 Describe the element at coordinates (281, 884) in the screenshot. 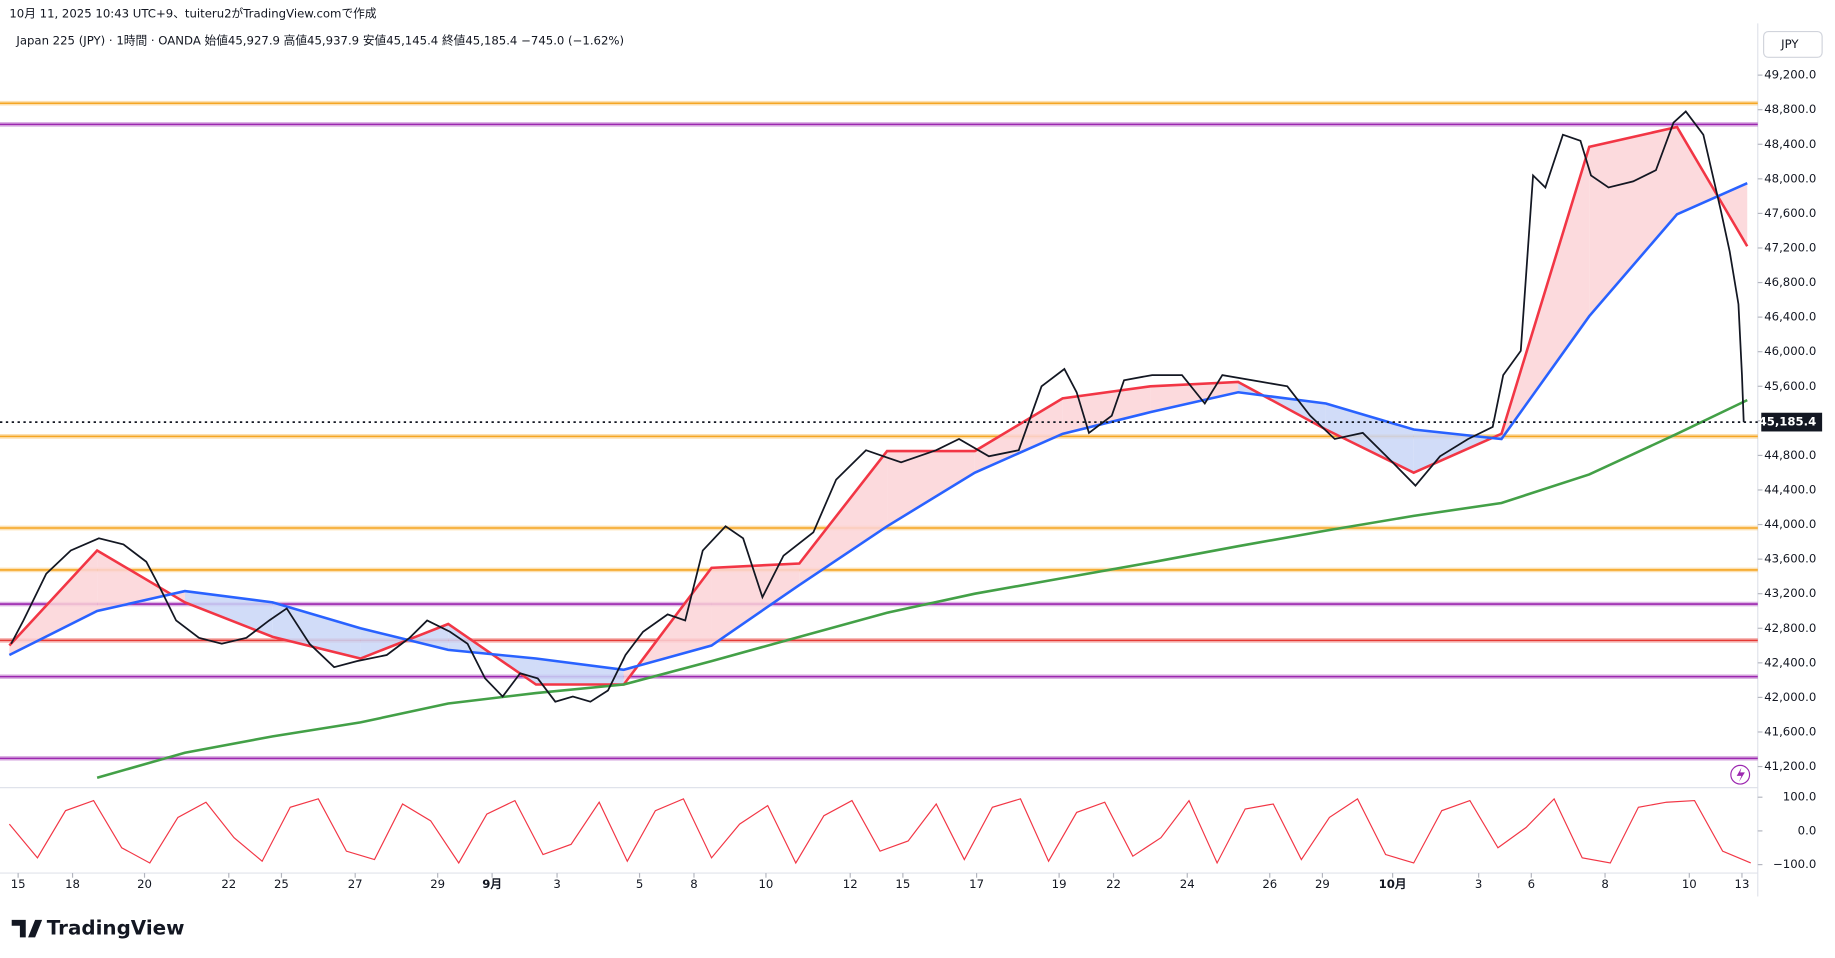

I see `x-tick-label: 25` at that location.